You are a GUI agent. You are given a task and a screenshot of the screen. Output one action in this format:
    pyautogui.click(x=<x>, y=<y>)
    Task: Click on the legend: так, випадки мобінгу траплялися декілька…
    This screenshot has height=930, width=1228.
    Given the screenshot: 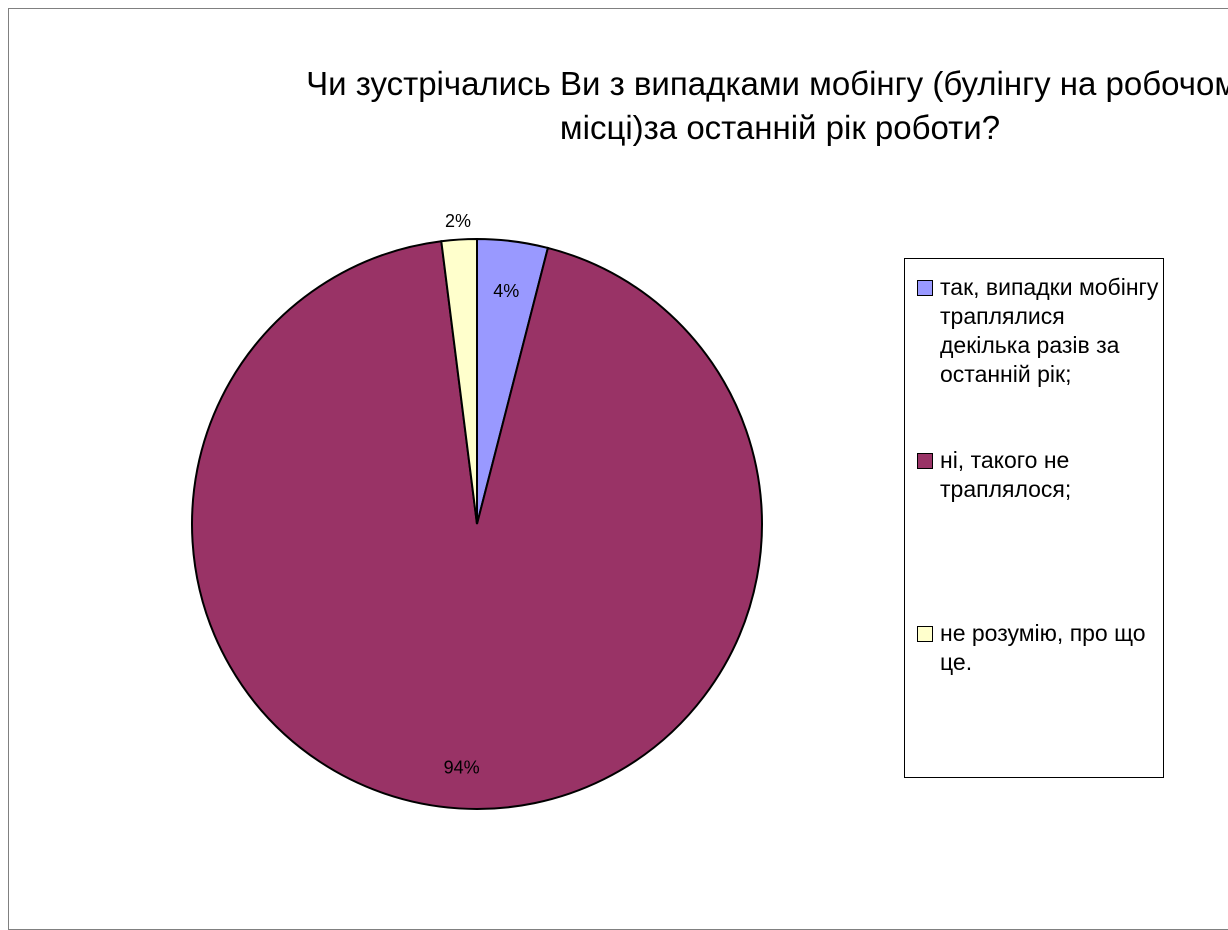 What is the action you would take?
    pyautogui.click(x=1034, y=518)
    